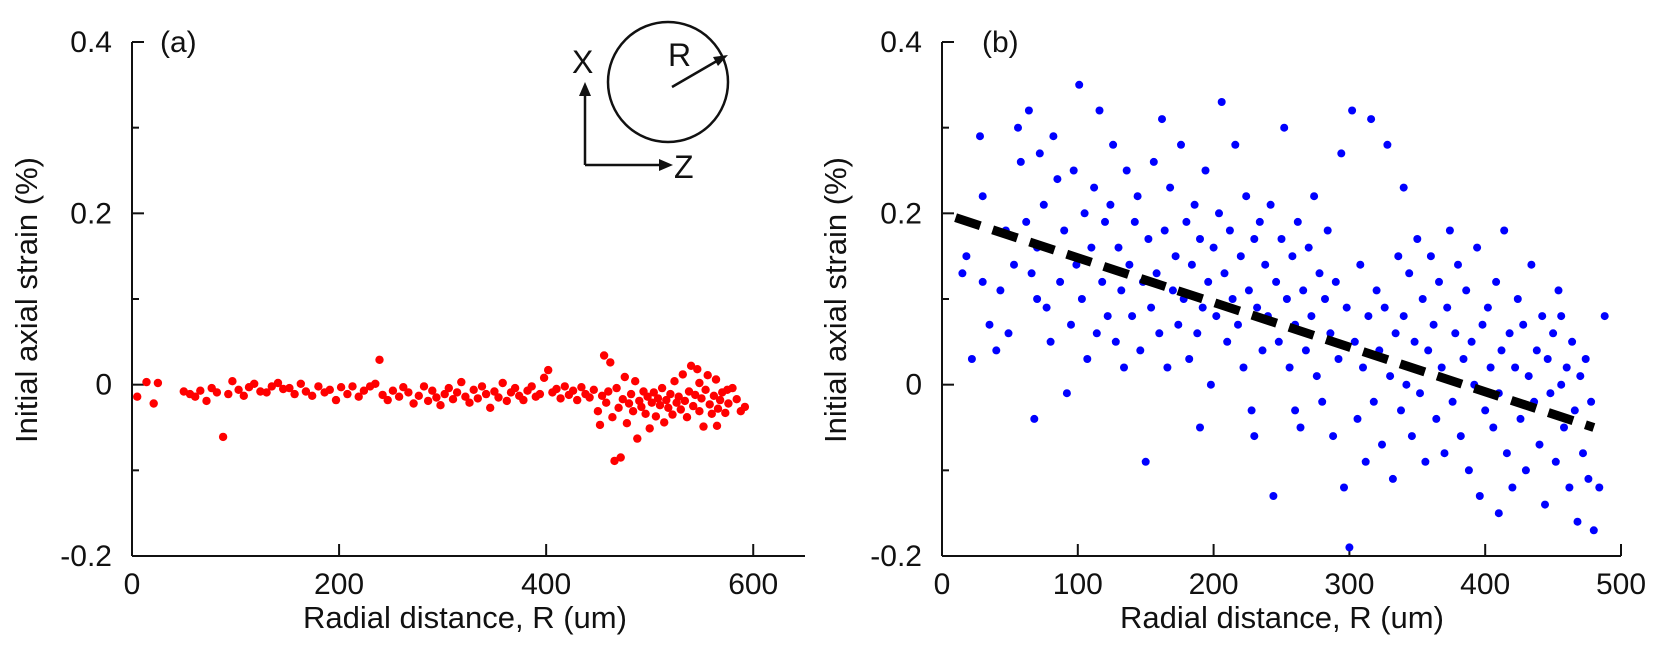 Image resolution: width=1654 pixels, height=661 pixels. Describe the element at coordinates (679, 55) in the screenshot. I see `inset-radius-label: R` at that location.